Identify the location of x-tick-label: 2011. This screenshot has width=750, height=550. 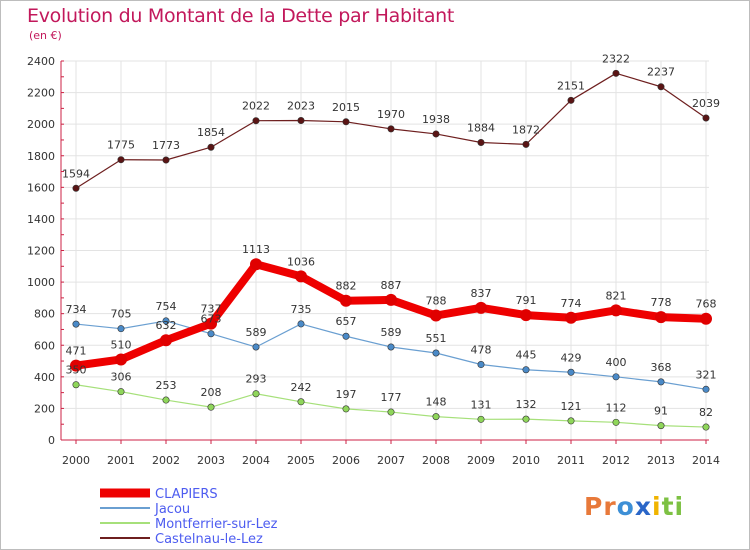
(571, 460).